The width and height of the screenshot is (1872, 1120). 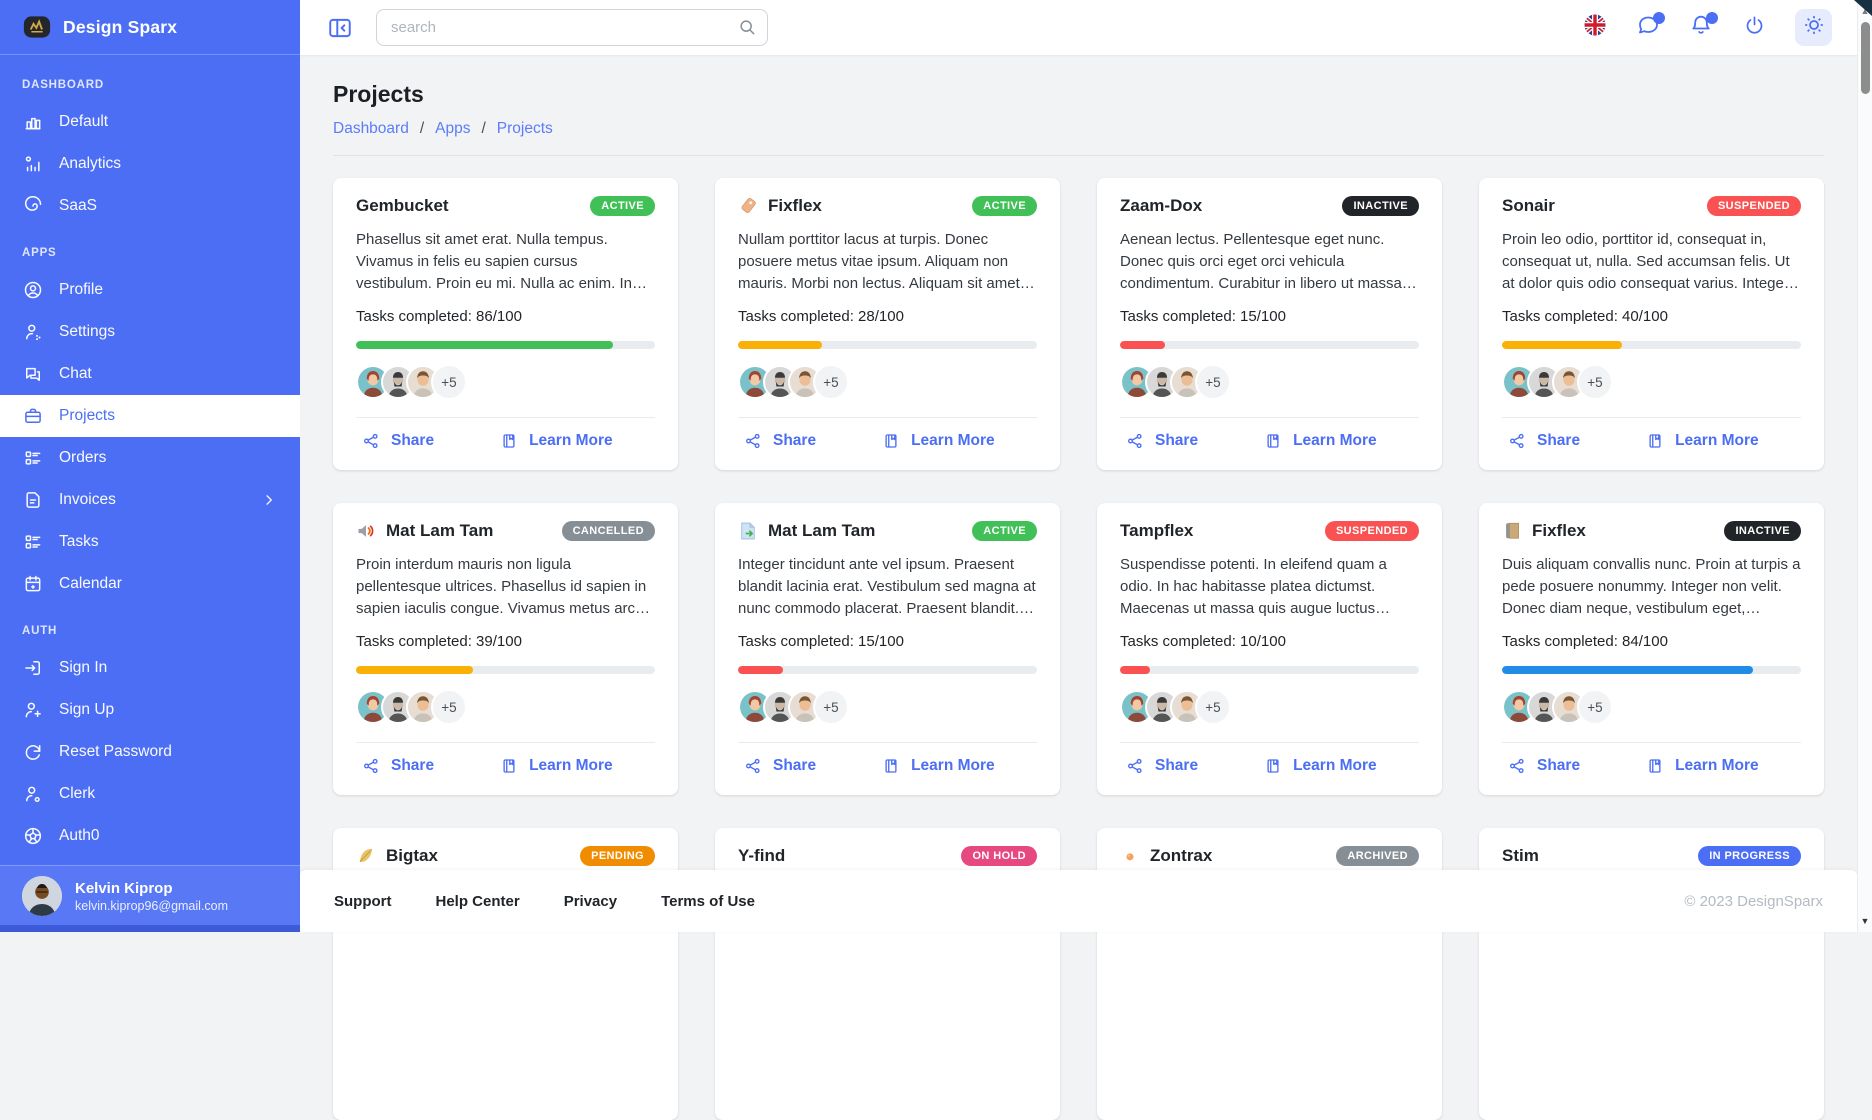 I want to click on project-card-header: Zaam-Dox INACTIVE, so click(x=1269, y=206).